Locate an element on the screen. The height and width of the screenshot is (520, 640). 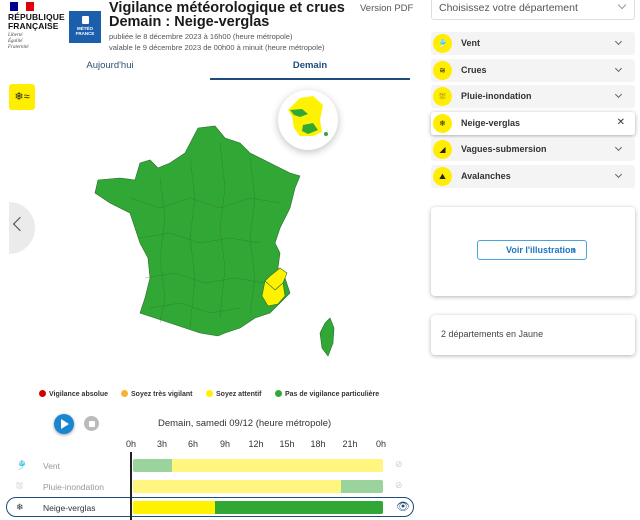
time-cursor is located at coordinates (131, 486).